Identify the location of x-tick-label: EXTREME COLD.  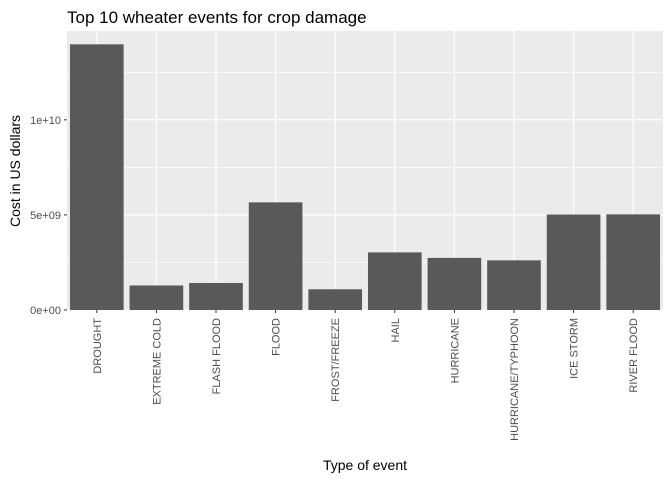
(157, 361).